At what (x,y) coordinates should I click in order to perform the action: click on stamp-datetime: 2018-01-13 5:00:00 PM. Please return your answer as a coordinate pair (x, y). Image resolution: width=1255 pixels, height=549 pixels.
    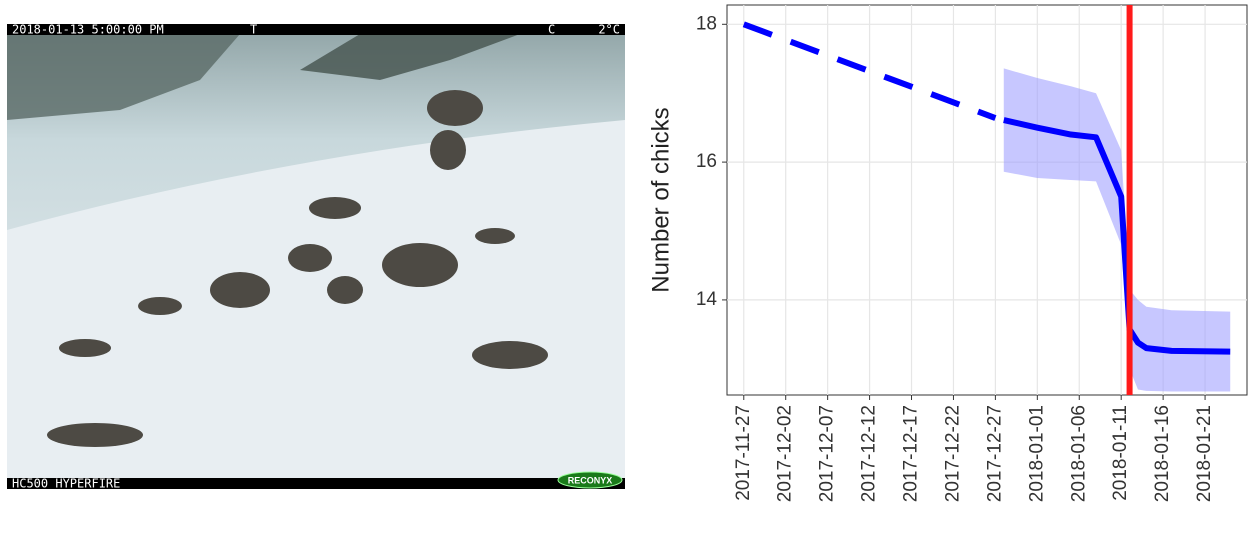
    Looking at the image, I should click on (88, 30).